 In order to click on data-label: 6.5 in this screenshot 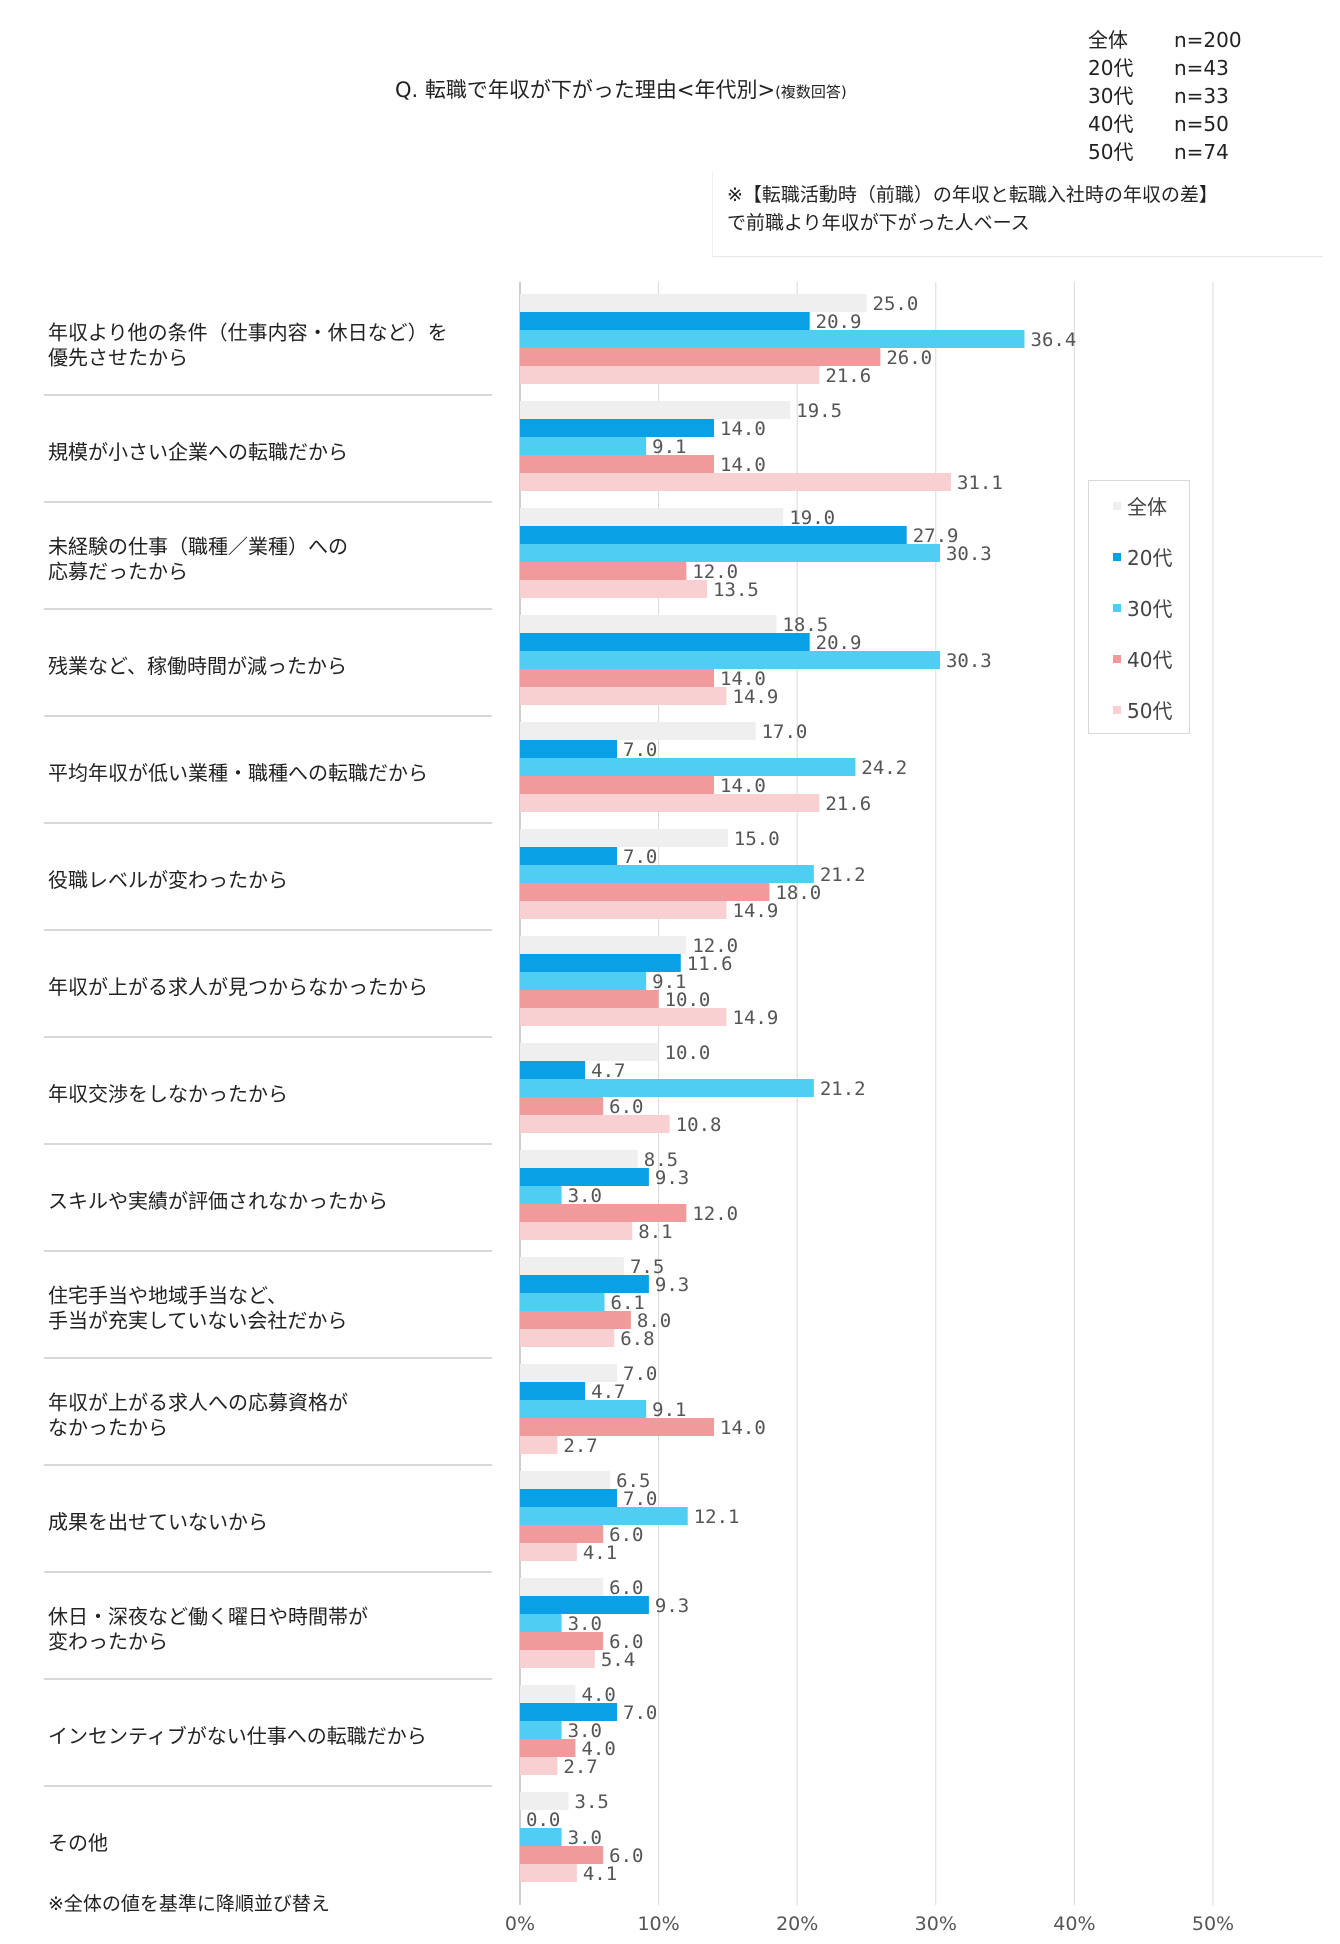, I will do `click(633, 1481)`.